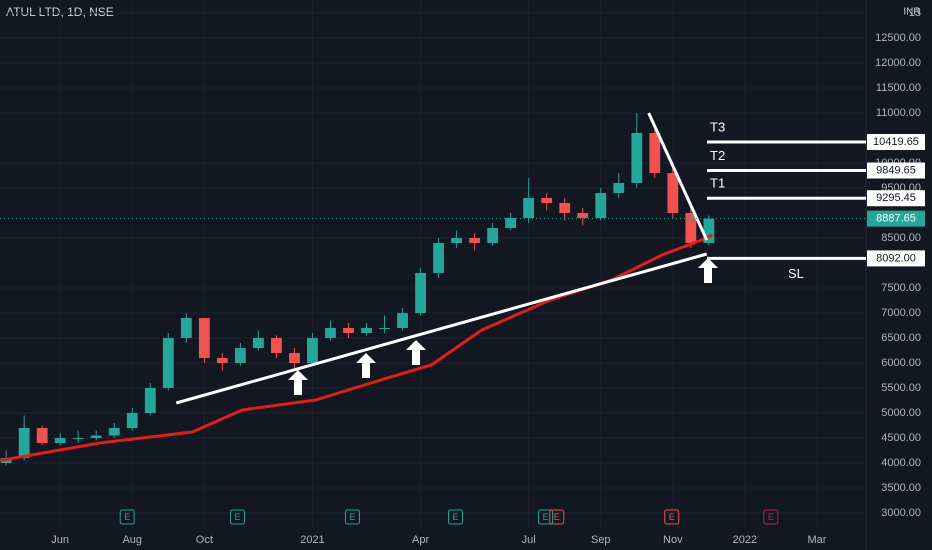 The image size is (932, 550). Describe the element at coordinates (745, 540) in the screenshot. I see `x-tick-label: 2022` at that location.